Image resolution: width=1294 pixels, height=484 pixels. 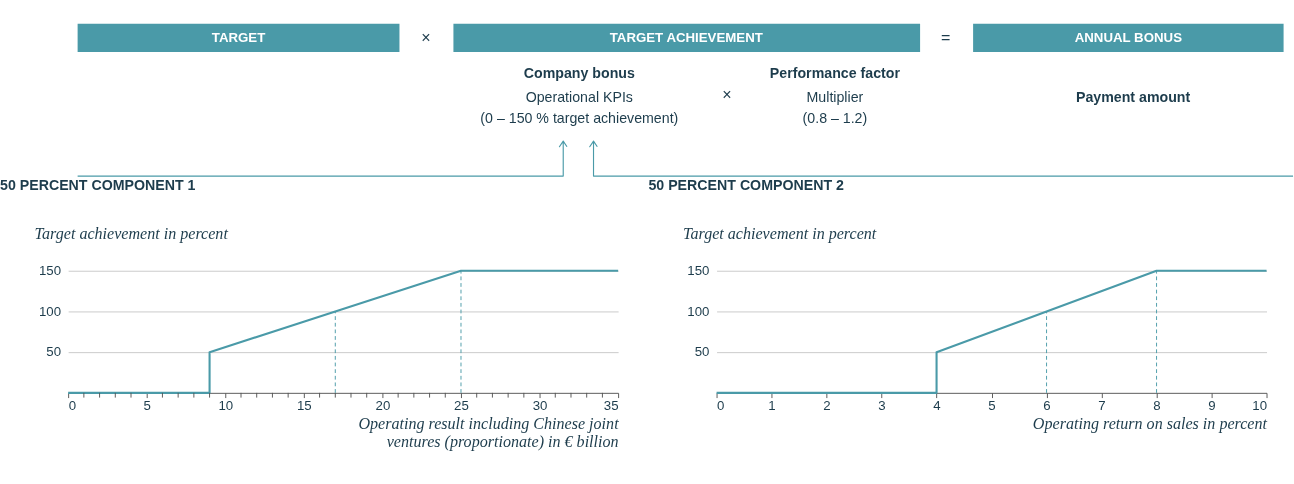 What do you see at coordinates (1133, 97) in the screenshot?
I see `text: Payment amount` at bounding box center [1133, 97].